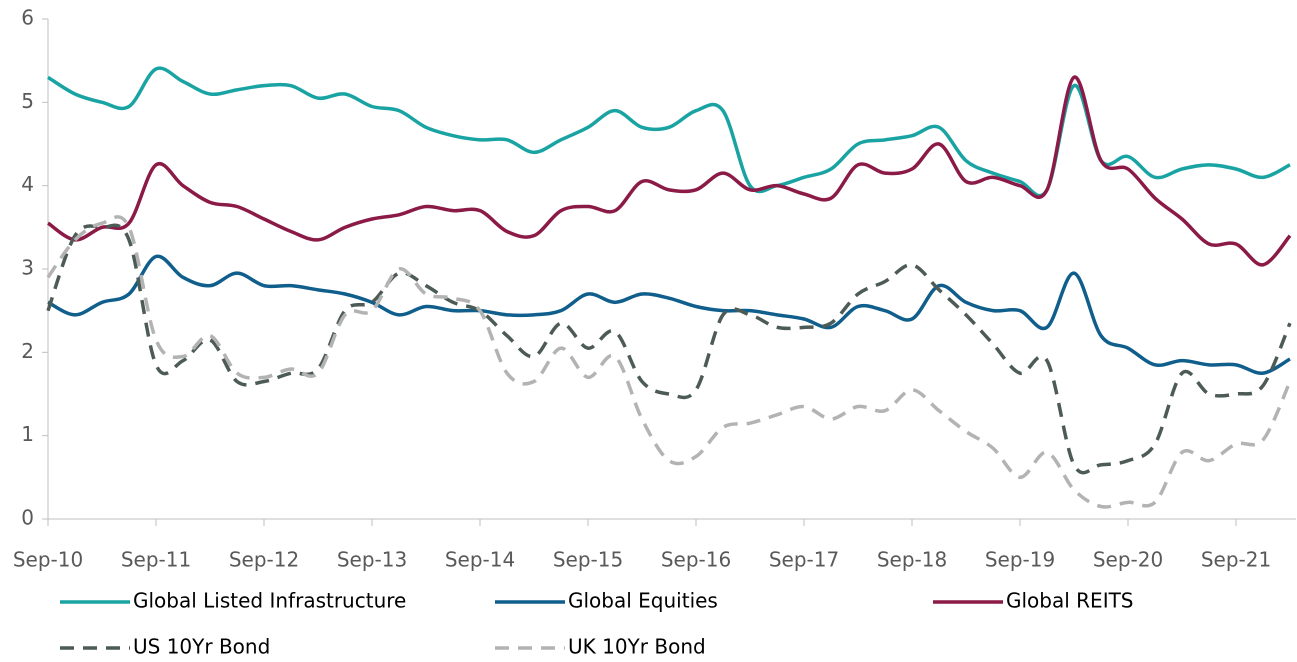 The height and width of the screenshot is (662, 1297). Describe the element at coordinates (27, 101) in the screenshot. I see `y-tick-label: 5` at that location.